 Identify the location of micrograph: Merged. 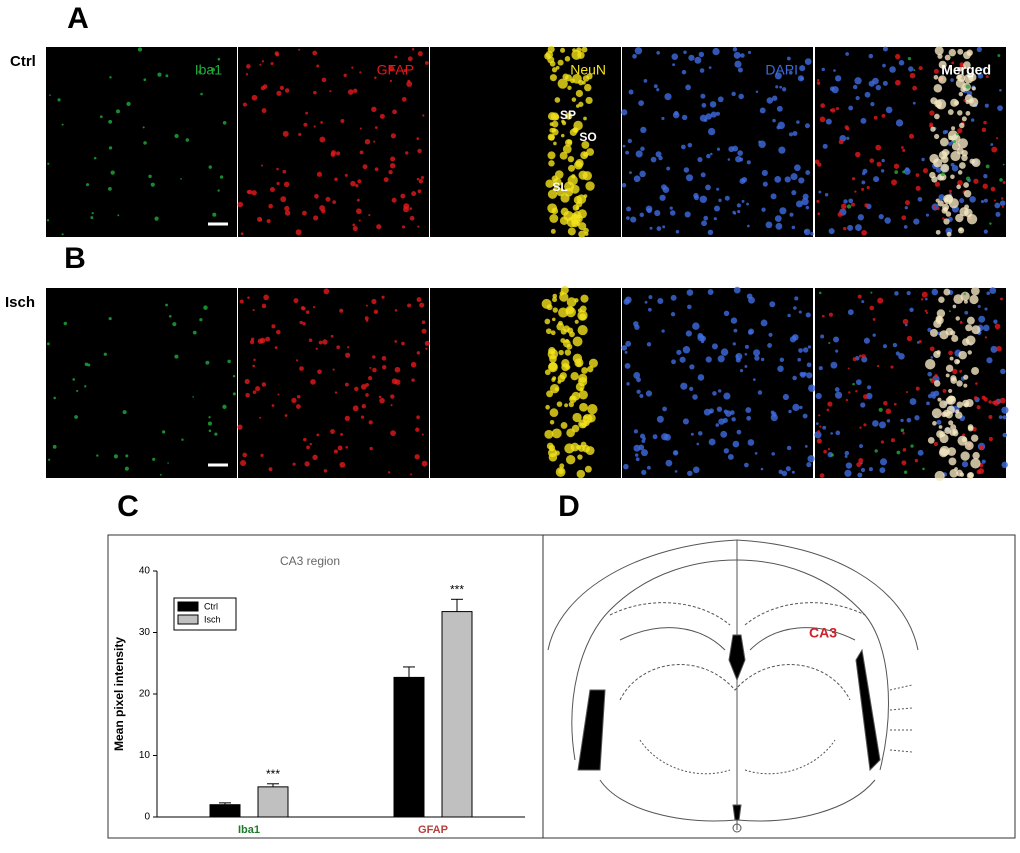
(910, 141).